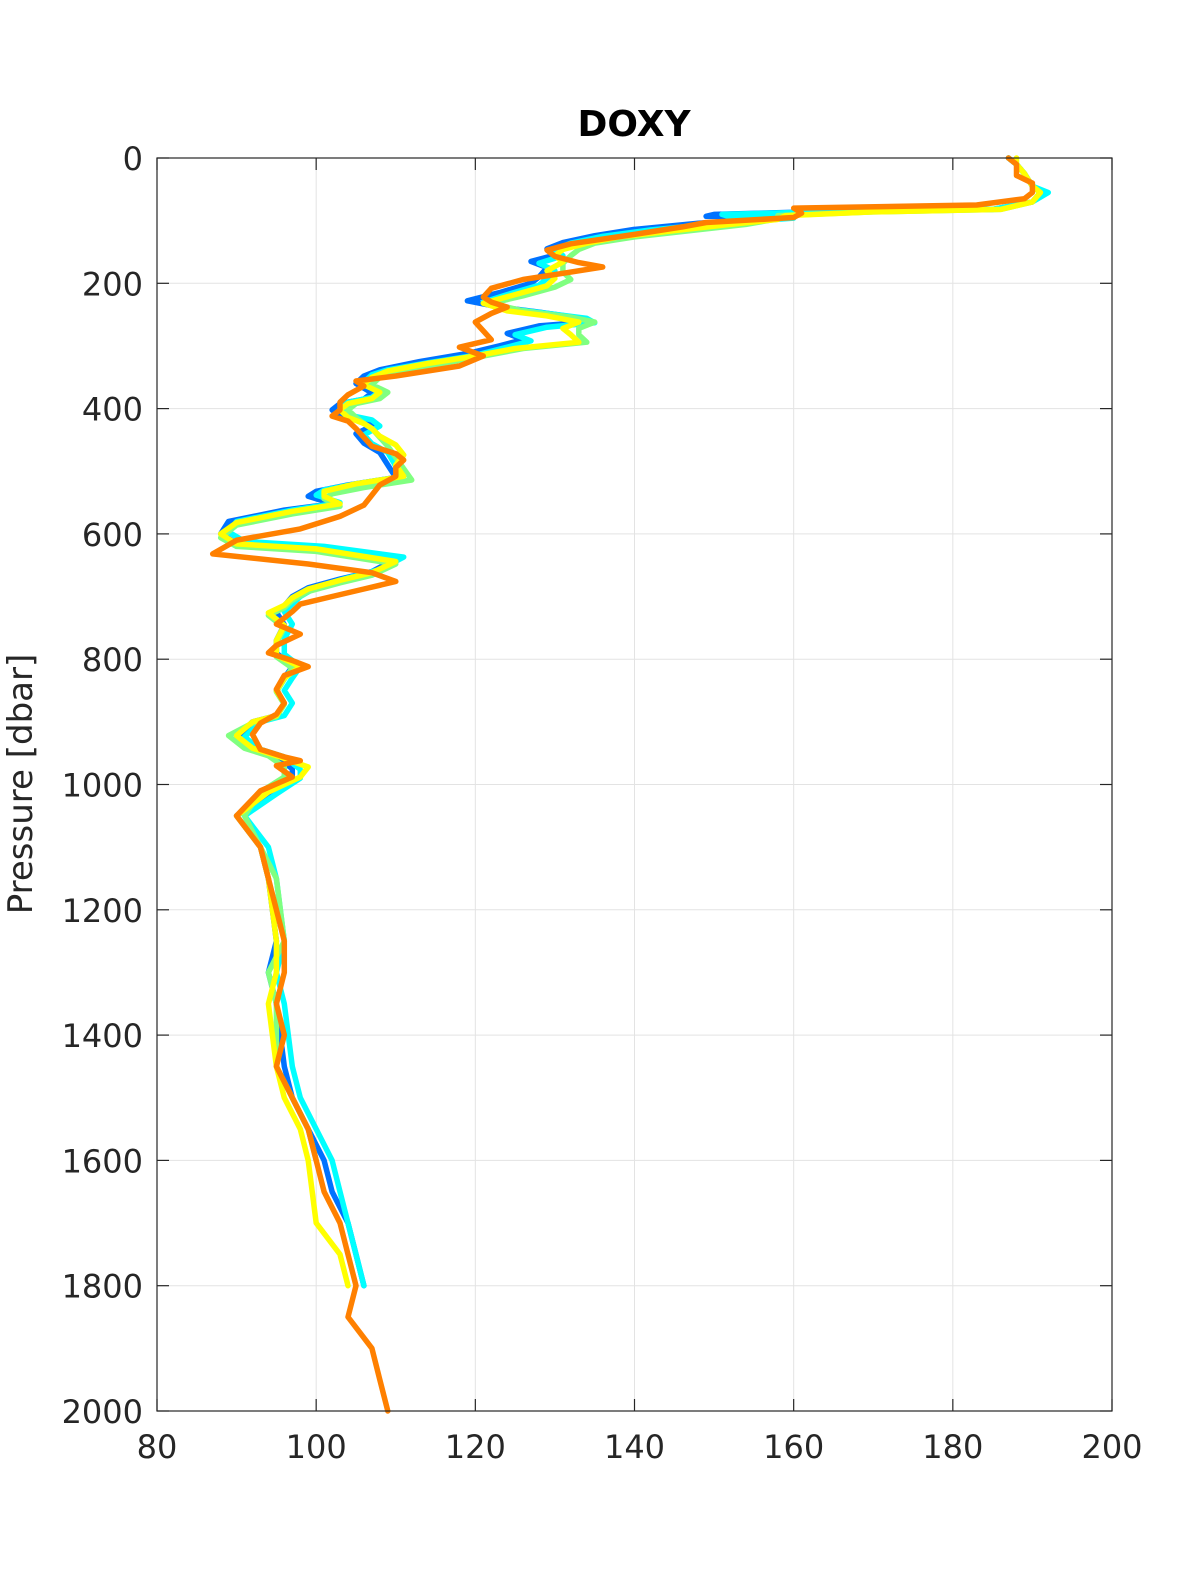 This screenshot has width=1200, height=1575. Describe the element at coordinates (112, 660) in the screenshot. I see `y-tick-label: 800` at that location.